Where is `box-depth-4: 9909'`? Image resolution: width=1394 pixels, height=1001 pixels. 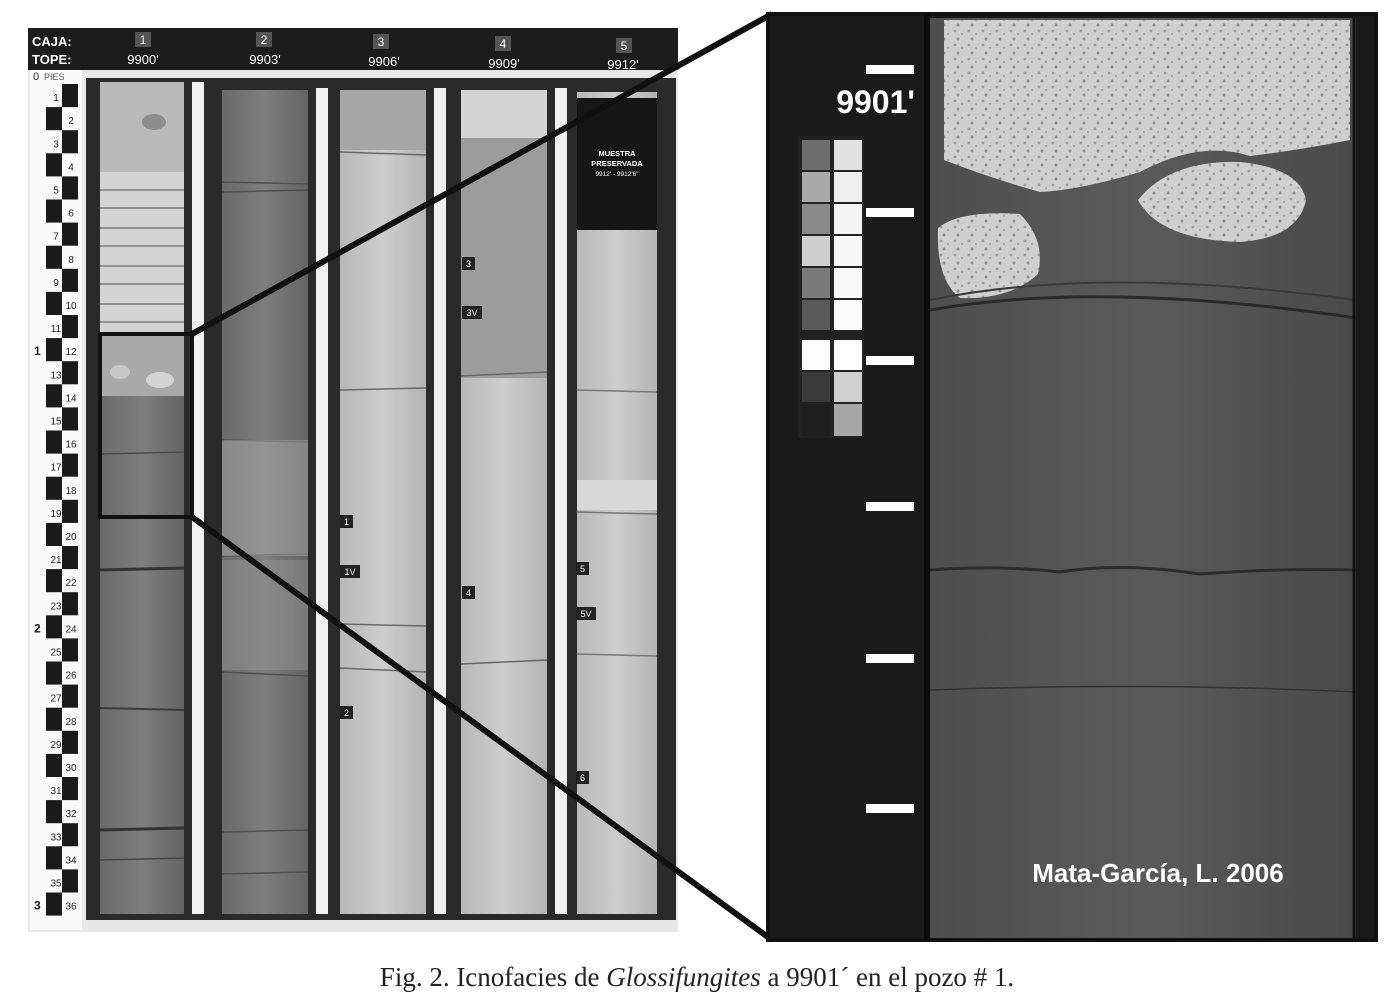
box-depth-4: 9909' is located at coordinates (503, 63).